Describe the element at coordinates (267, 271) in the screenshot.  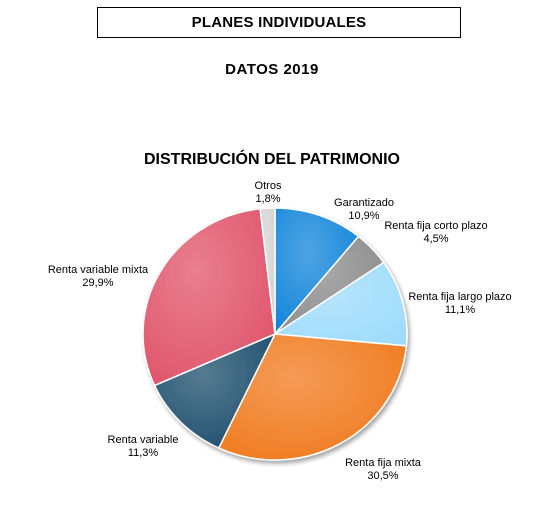
I see `pie-slice-otros` at that location.